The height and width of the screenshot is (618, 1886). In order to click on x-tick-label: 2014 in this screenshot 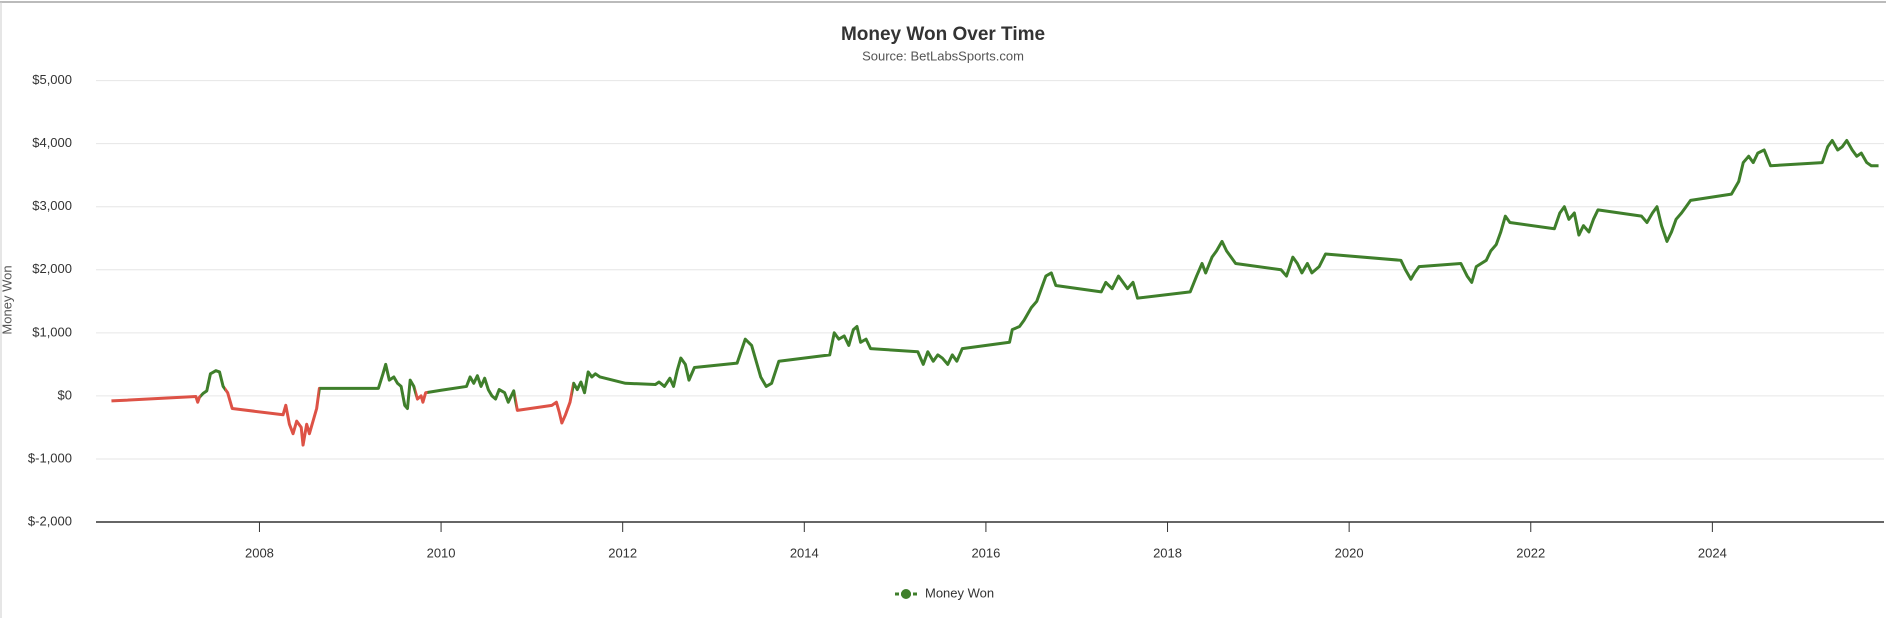, I will do `click(804, 552)`.